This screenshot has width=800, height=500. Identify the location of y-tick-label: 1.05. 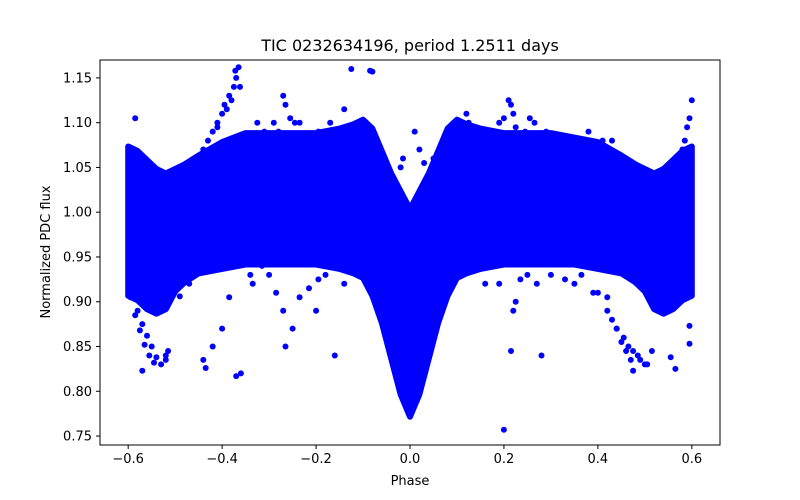
(77, 168).